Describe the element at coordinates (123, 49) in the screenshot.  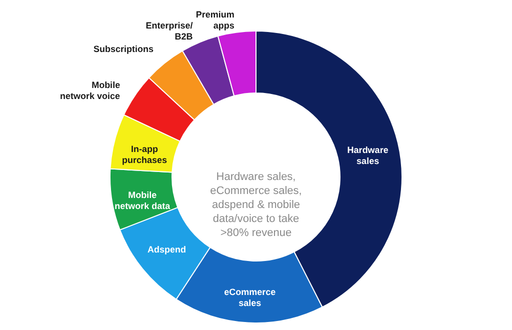
I see `slice-label: Subscriptions` at that location.